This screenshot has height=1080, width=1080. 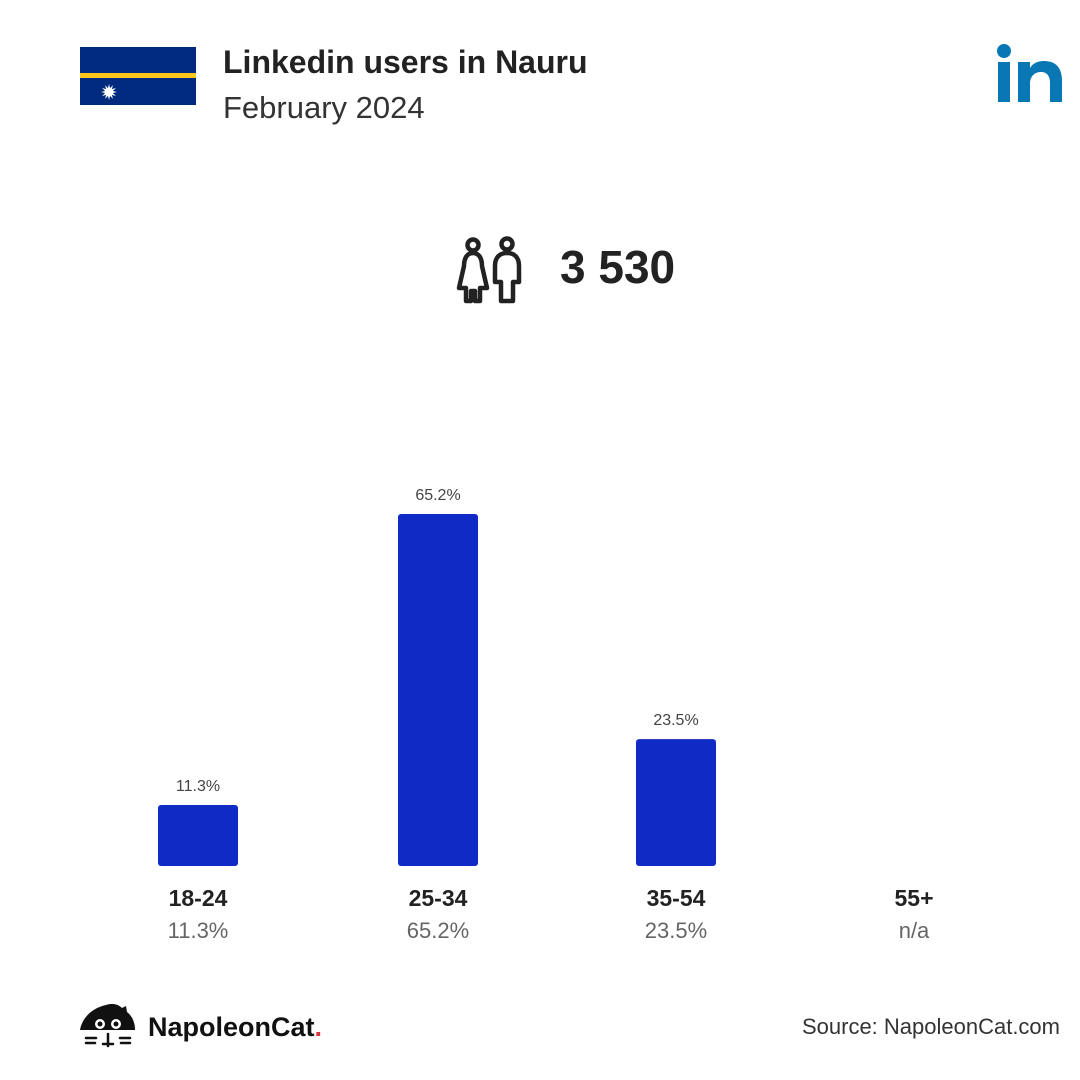 I want to click on page-subtitle: February 2024, so click(x=324, y=107).